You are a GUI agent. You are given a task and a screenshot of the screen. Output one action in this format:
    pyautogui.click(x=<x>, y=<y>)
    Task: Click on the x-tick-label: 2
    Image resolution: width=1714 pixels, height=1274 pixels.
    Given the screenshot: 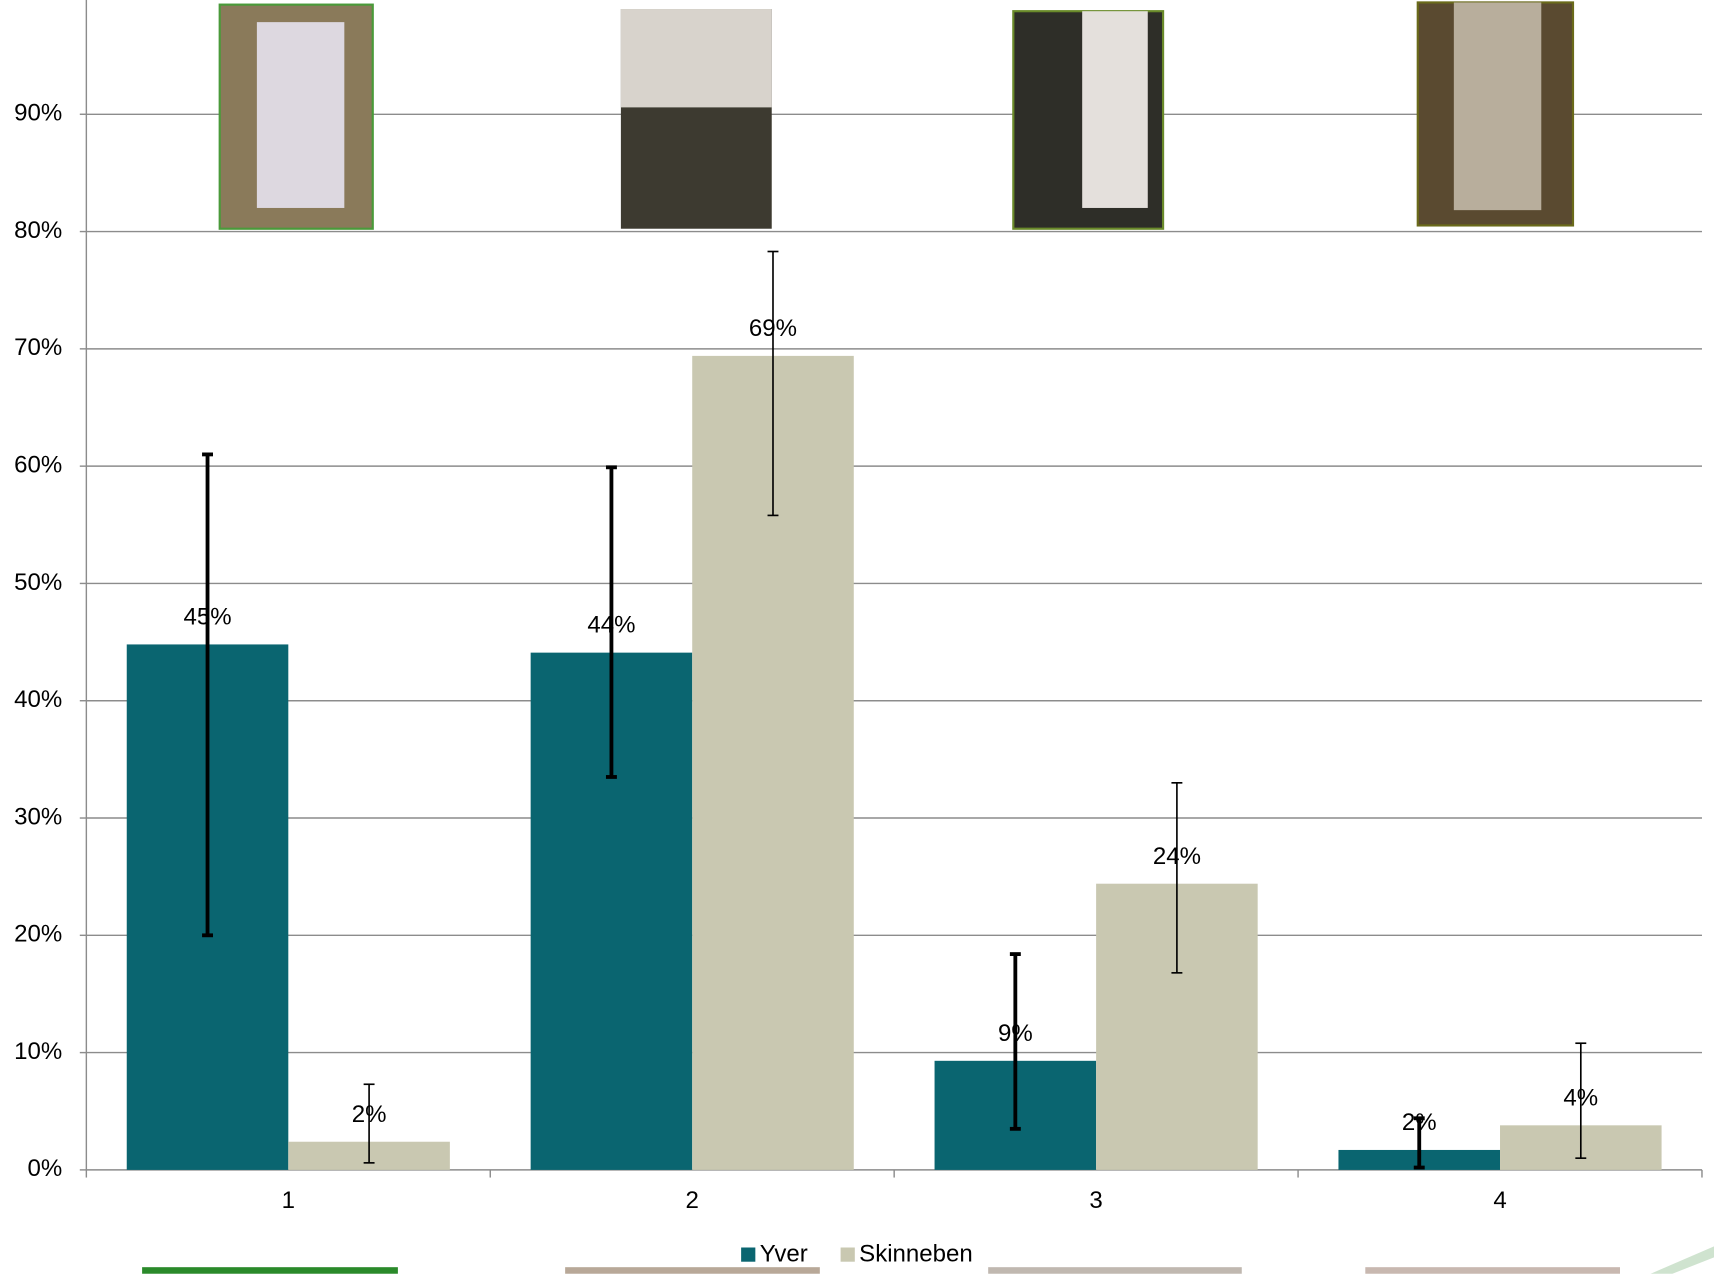 What is the action you would take?
    pyautogui.click(x=692, y=1200)
    